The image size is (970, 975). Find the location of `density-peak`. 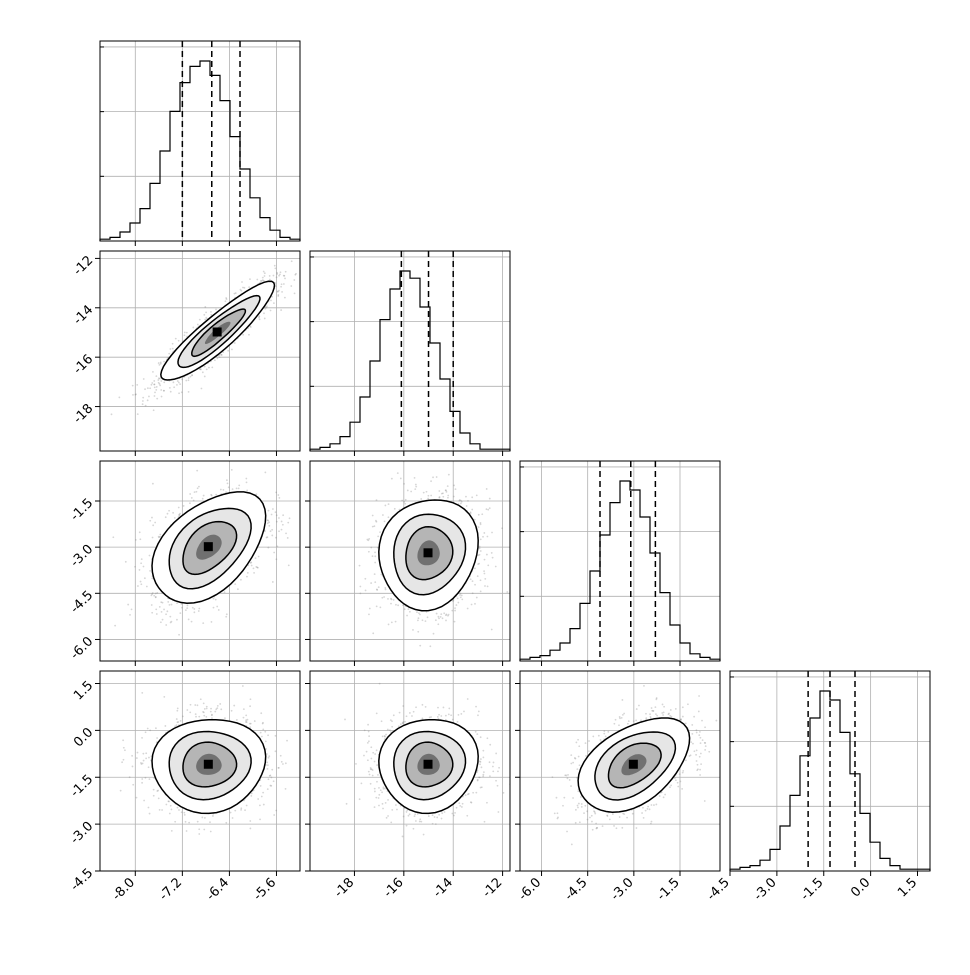

density-peak is located at coordinates (217, 331).